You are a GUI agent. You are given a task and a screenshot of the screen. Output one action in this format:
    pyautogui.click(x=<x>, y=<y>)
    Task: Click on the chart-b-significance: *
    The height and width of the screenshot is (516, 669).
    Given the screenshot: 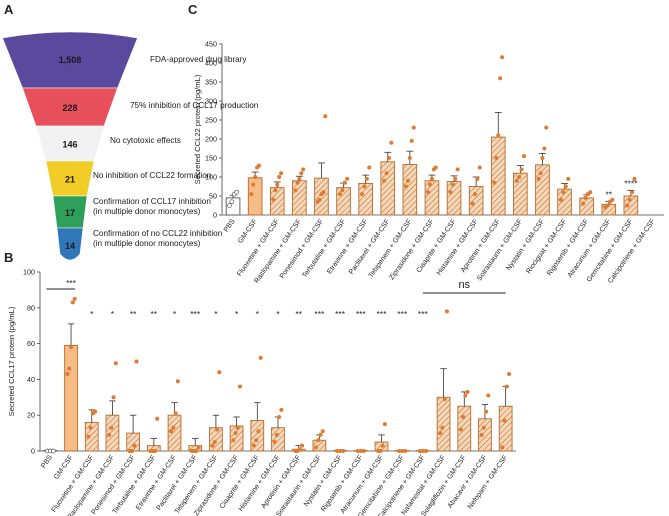 What is the action you would take?
    pyautogui.click(x=258, y=314)
    